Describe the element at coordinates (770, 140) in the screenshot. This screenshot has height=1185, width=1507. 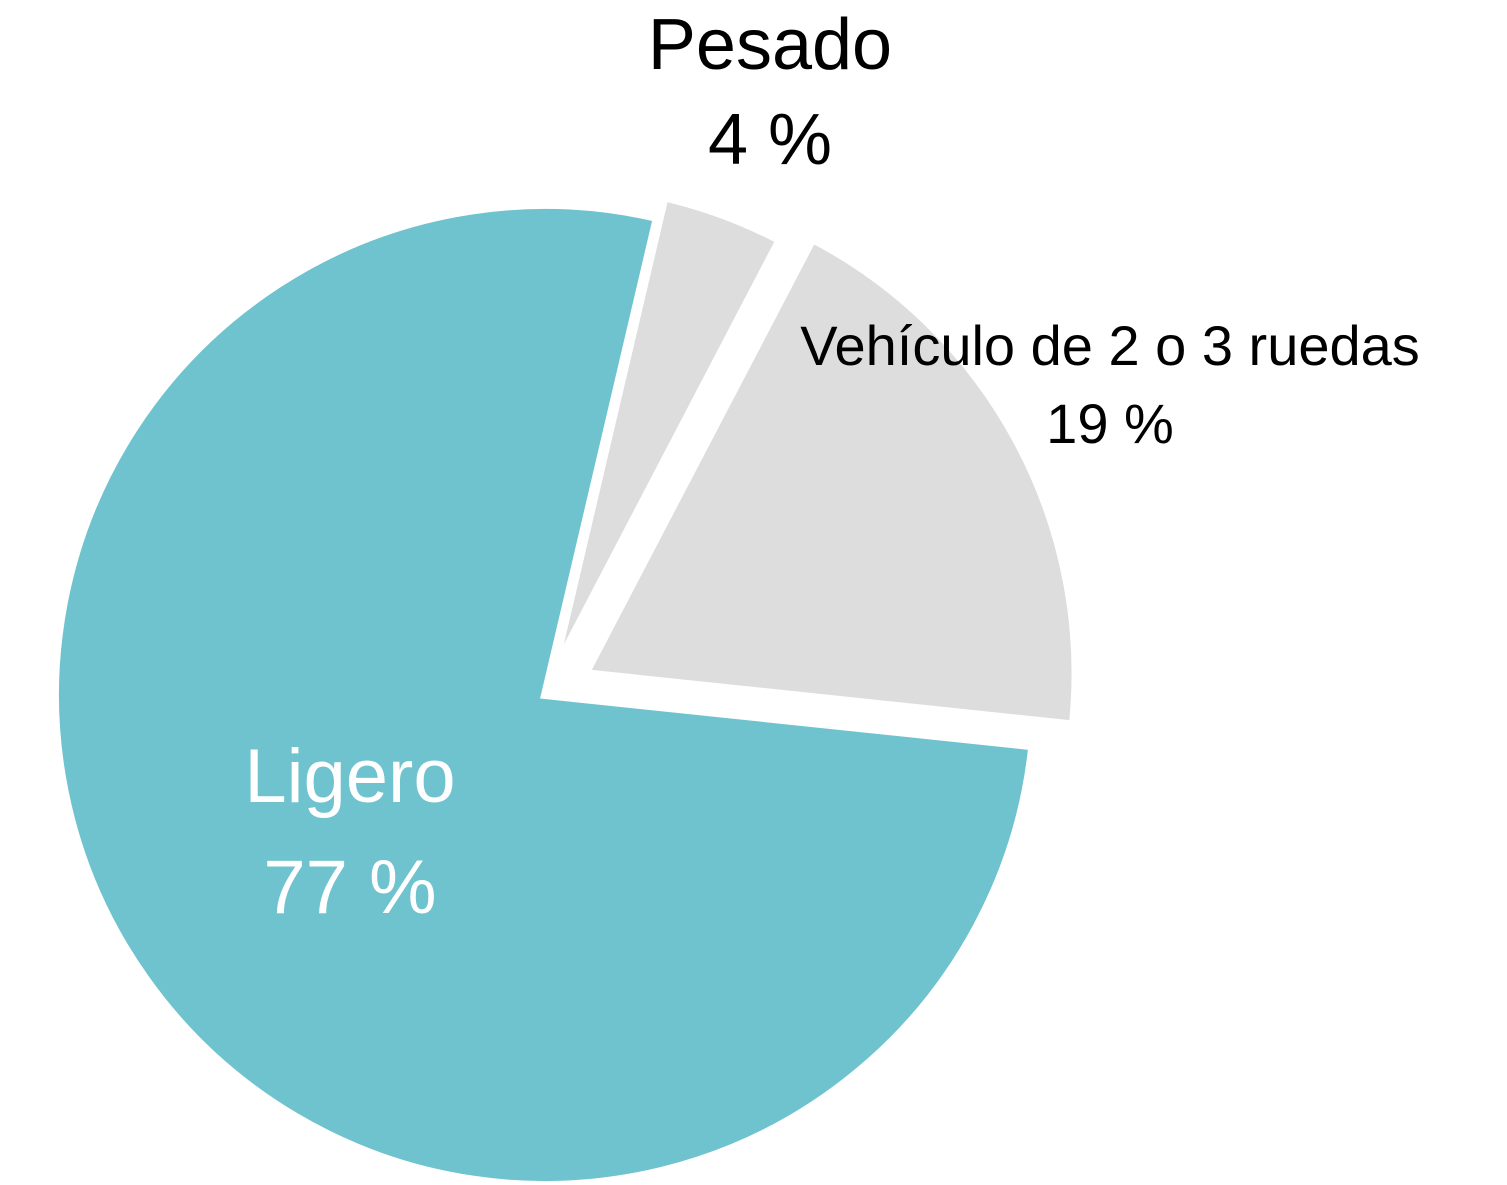
I see `slice-value-label: 4 %` at that location.